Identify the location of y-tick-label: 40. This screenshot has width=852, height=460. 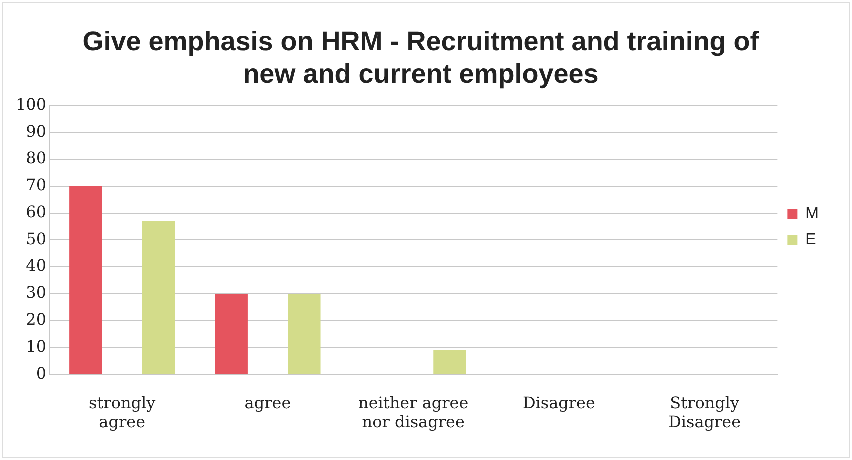
(36, 266).